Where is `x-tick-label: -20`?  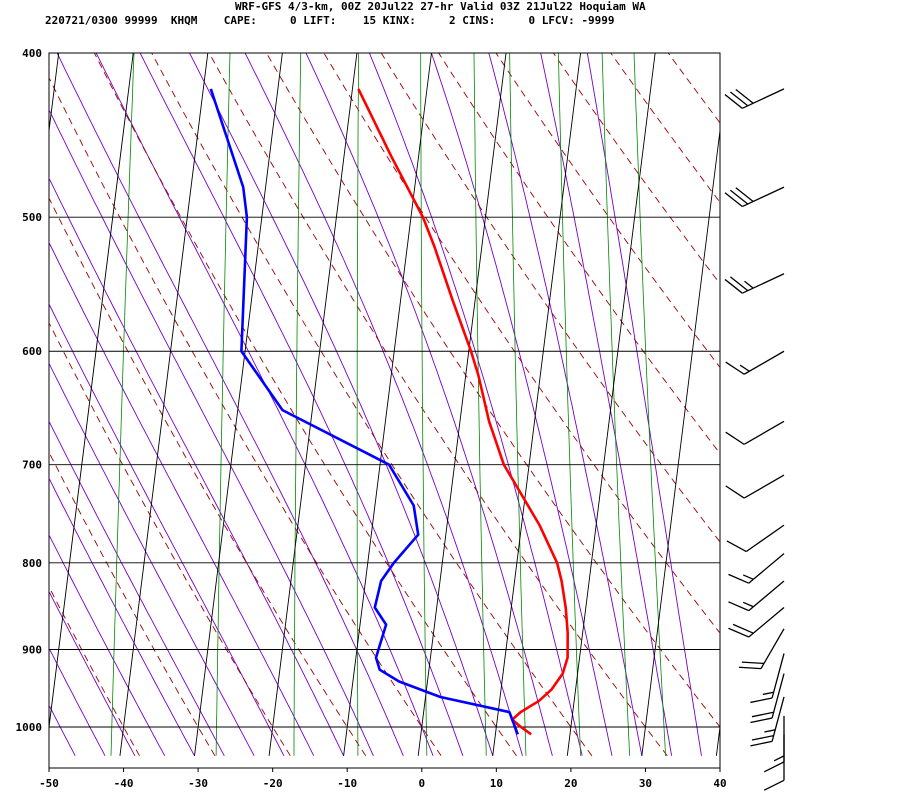
x-tick-label: -20 is located at coordinates (273, 783).